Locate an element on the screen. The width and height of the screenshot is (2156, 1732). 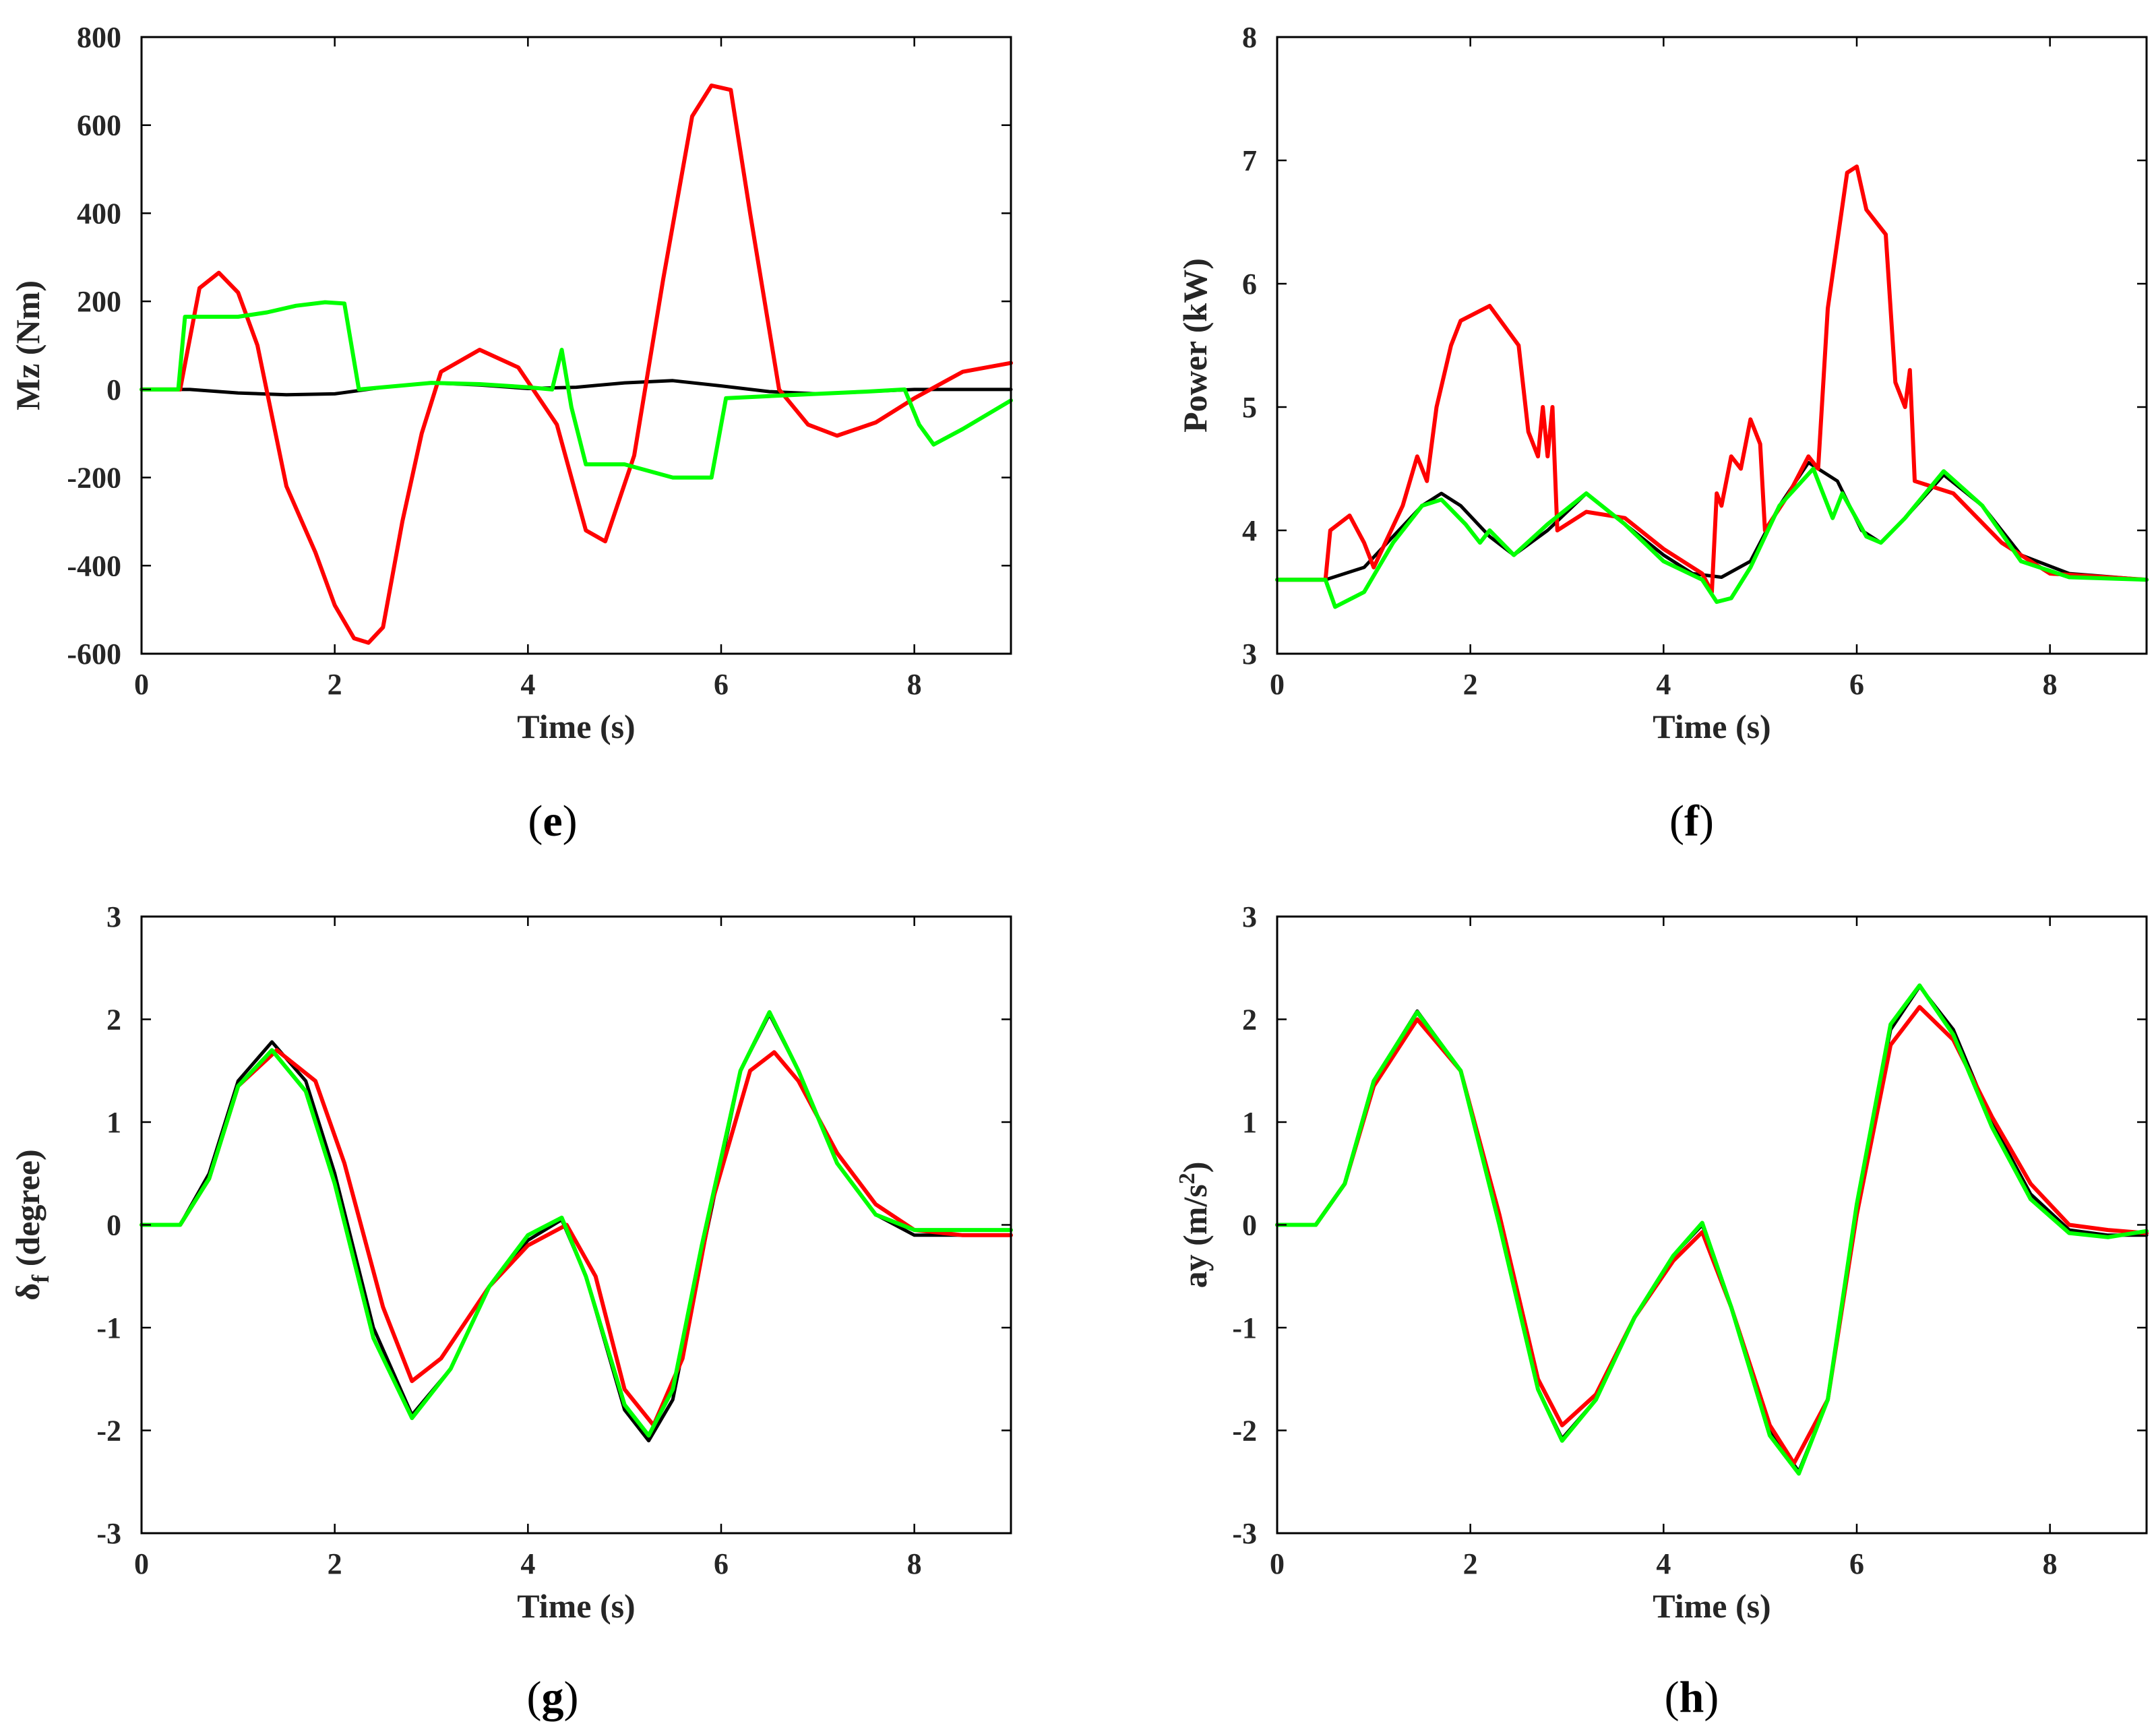
y-tick-label: 8 is located at coordinates (1250, 37).